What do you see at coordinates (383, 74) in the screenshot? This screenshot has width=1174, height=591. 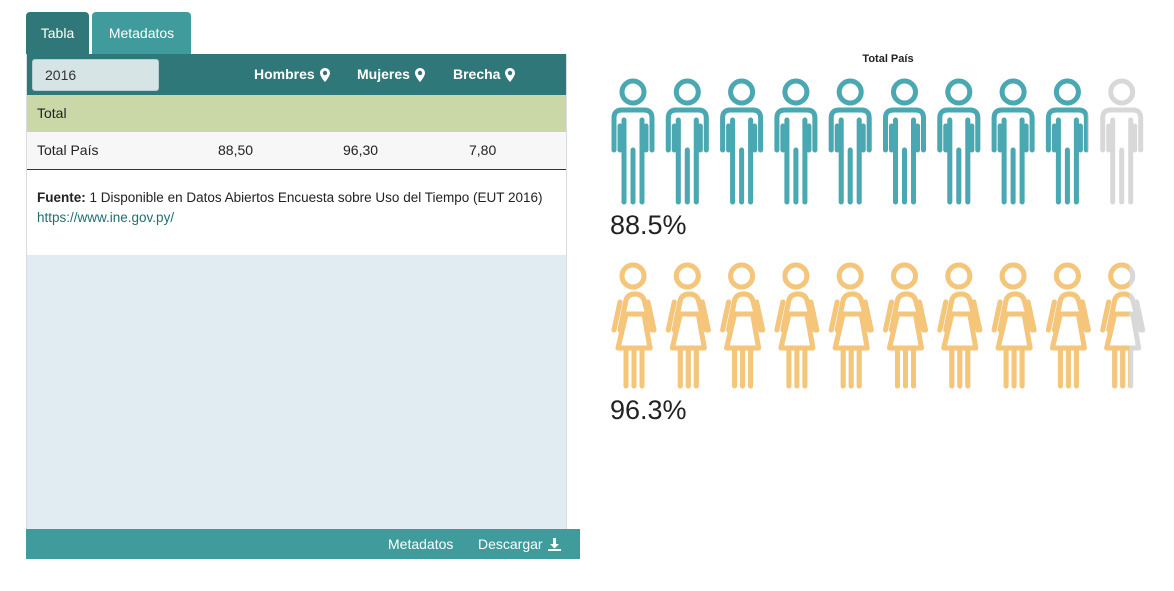 I see `column-label: Mujeres` at bounding box center [383, 74].